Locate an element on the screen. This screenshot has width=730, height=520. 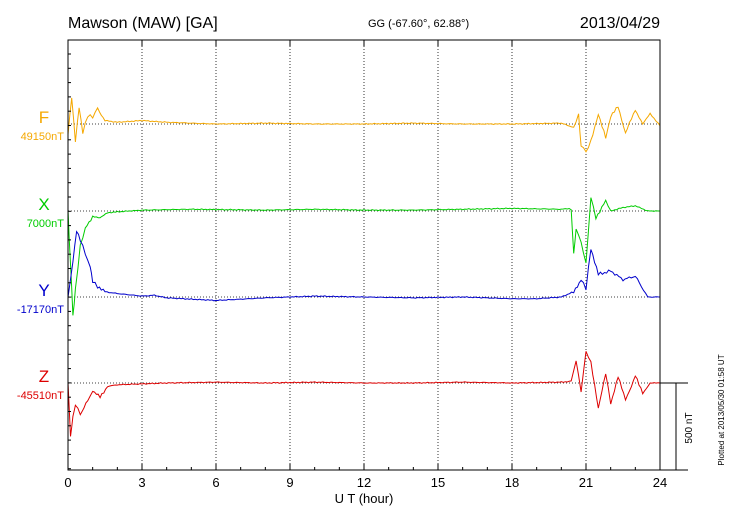
x-tick-label-0: 0 is located at coordinates (67, 482).